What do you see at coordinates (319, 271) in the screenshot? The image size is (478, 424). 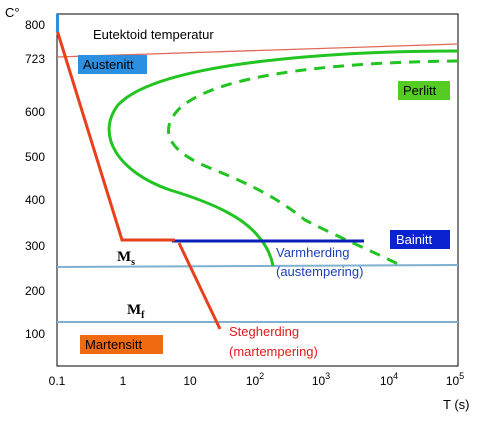 I see `austempering-label: (austempering)` at bounding box center [319, 271].